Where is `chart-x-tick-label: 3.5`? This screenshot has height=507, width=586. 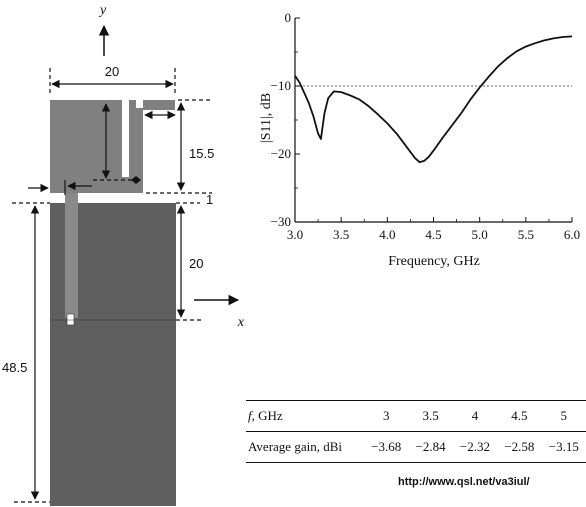 chart-x-tick-label: 3.5 is located at coordinates (341, 234).